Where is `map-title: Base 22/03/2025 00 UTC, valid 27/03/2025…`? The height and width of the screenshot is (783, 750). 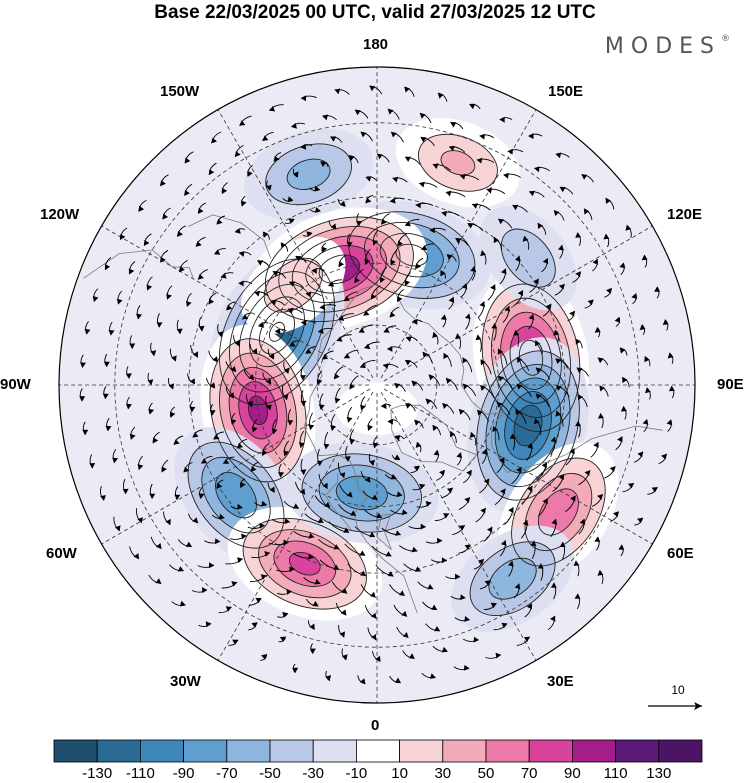
map-title: Base 22/03/2025 00 UTC, valid 27/03/2025… is located at coordinates (375, 12).